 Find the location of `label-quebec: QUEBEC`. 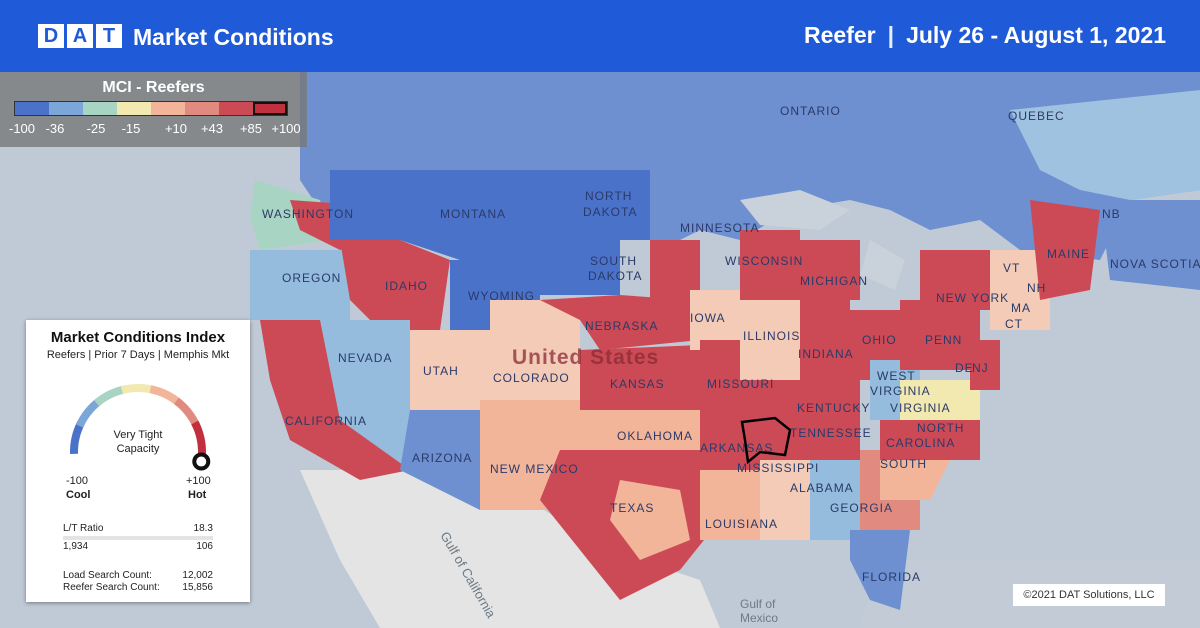

label-quebec: QUEBEC is located at coordinates (1036, 116).